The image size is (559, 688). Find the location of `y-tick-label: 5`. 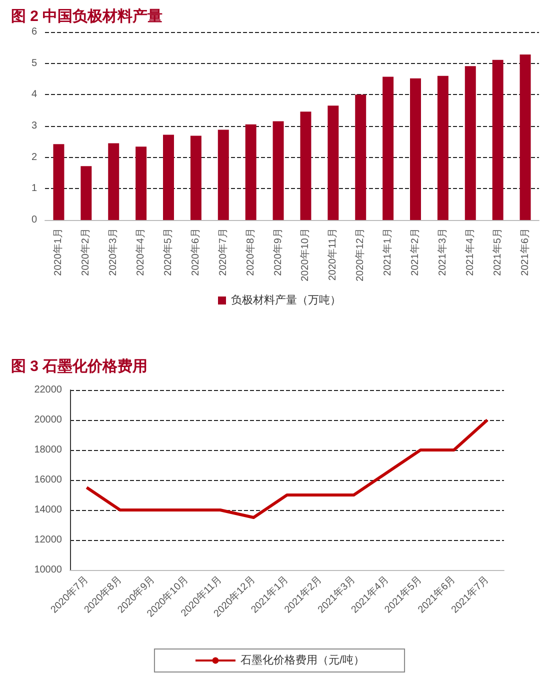

y-tick-label: 5 is located at coordinates (34, 63).